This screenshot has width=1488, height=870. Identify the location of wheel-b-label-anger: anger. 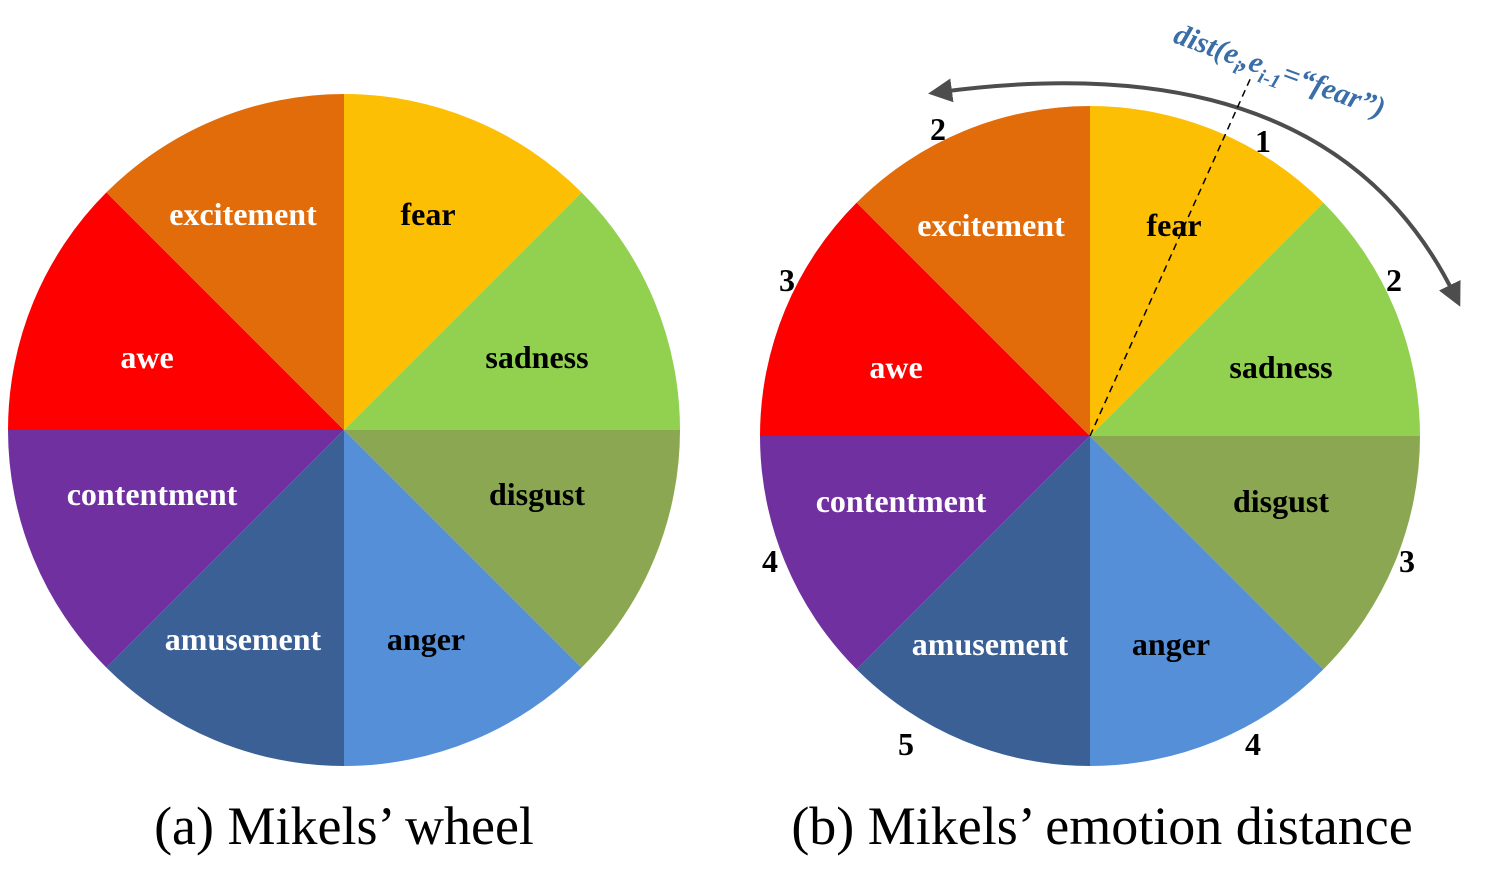
(1171, 644).